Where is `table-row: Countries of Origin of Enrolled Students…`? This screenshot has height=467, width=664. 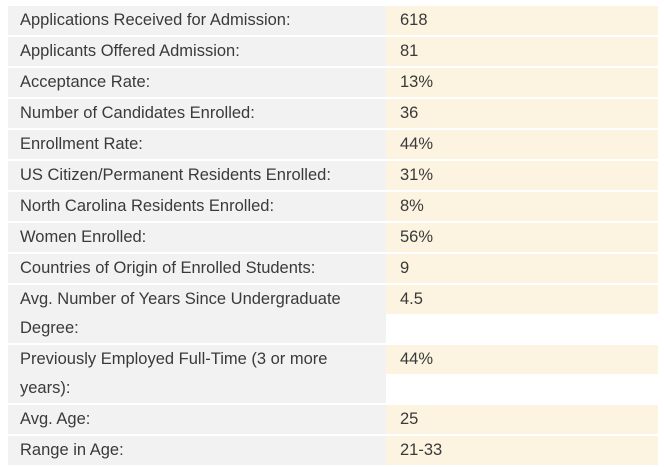 table-row: Countries of Origin of Enrolled Students… is located at coordinates (333, 268).